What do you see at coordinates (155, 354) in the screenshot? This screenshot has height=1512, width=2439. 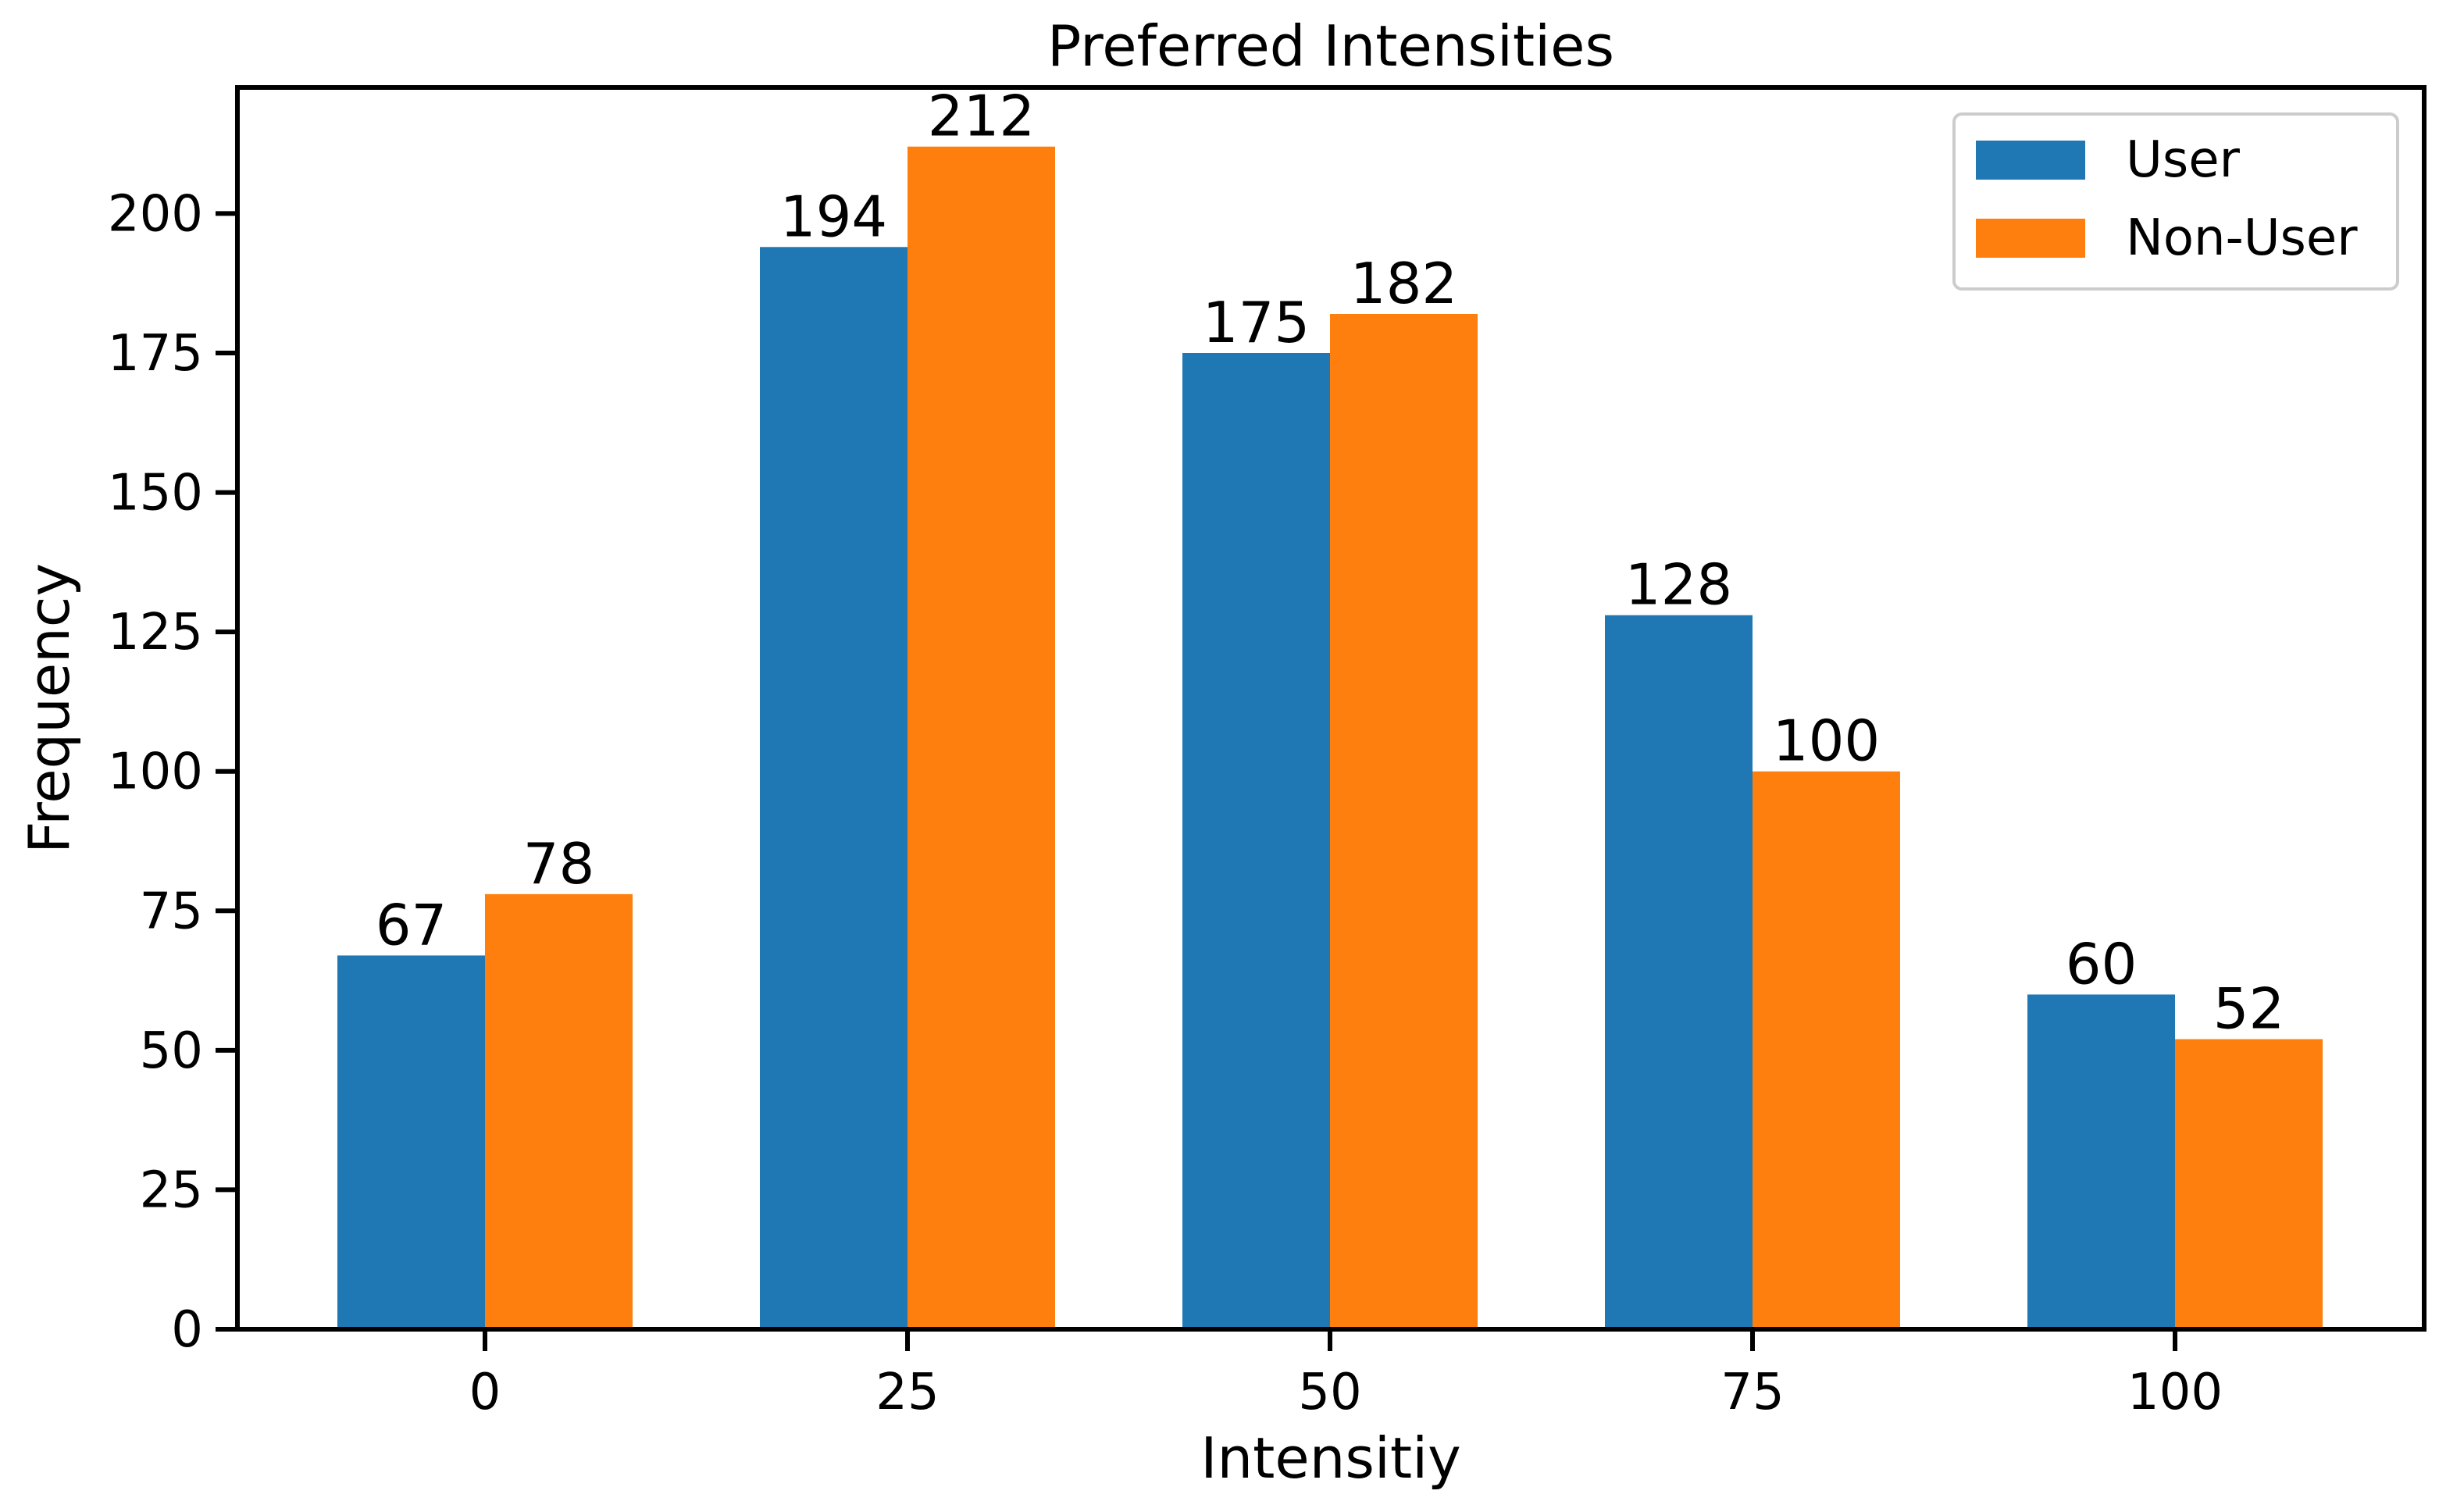 I see `y-tick-label: 175` at bounding box center [155, 354].